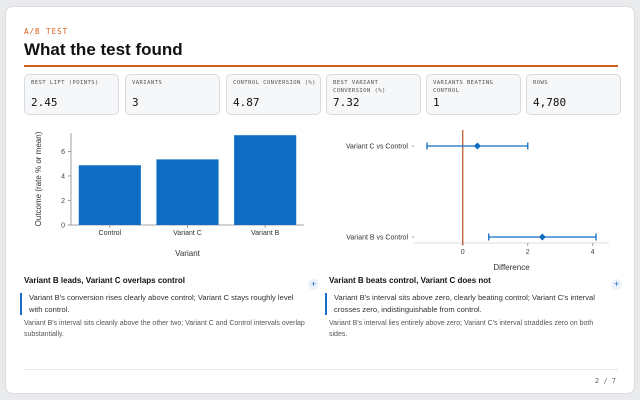 The image size is (640, 400). Describe the element at coordinates (528, 252) in the screenshot. I see `x-tick-label: 2` at that location.